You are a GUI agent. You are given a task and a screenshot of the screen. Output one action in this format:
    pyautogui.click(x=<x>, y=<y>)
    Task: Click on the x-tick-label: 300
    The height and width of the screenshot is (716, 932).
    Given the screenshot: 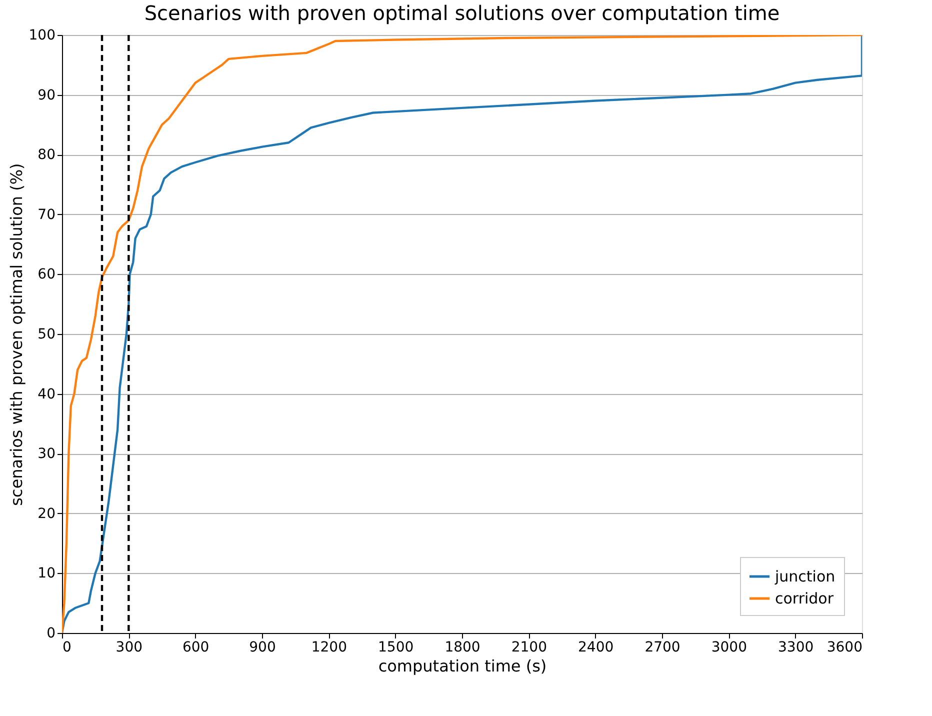 What is the action you would take?
    pyautogui.click(x=129, y=648)
    